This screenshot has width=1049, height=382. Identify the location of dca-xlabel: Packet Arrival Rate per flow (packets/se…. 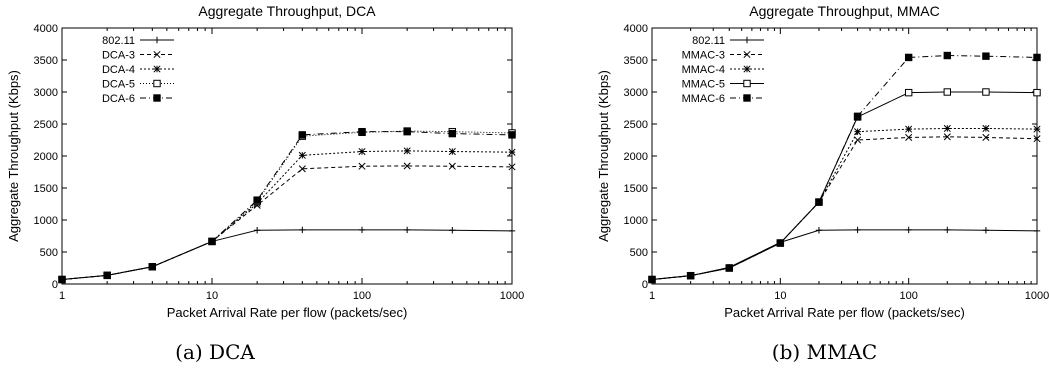
(287, 312).